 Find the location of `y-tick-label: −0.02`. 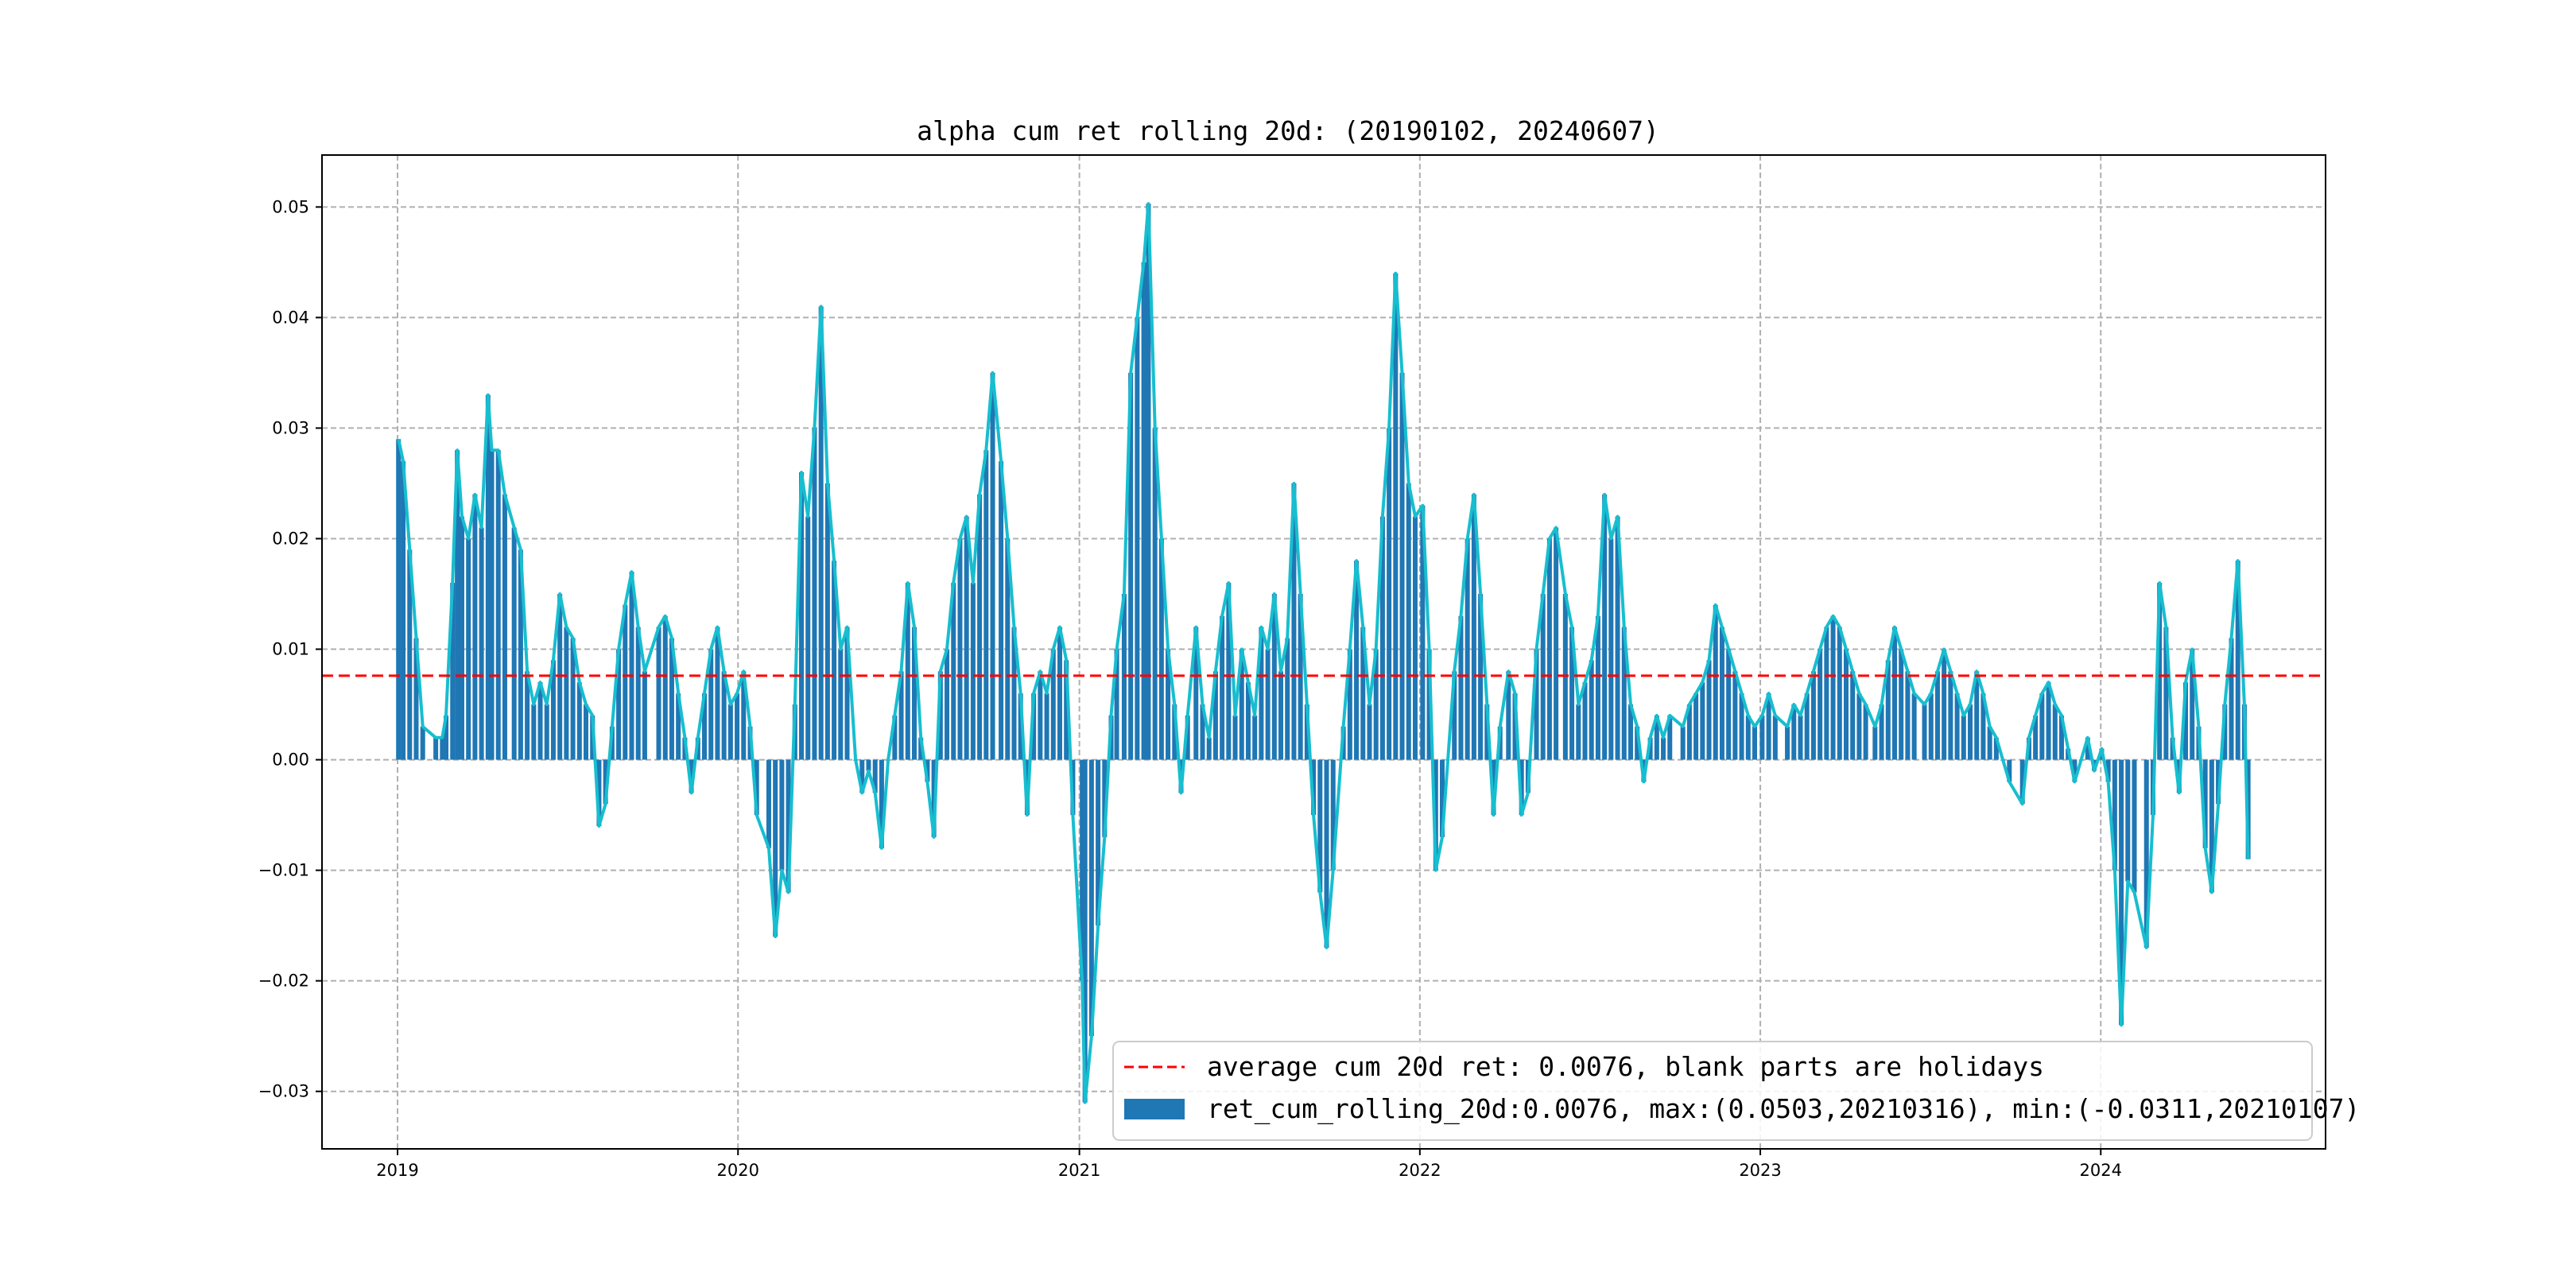

y-tick-label: −0.02 is located at coordinates (283, 982).